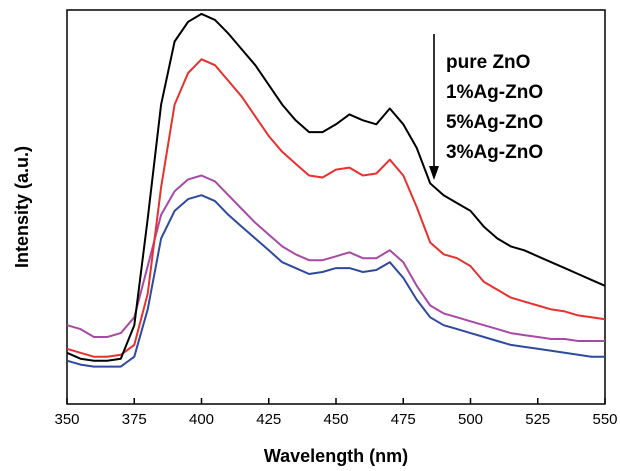 The width and height of the screenshot is (620, 471). I want to click on x-tick-label: 500, so click(470, 419).